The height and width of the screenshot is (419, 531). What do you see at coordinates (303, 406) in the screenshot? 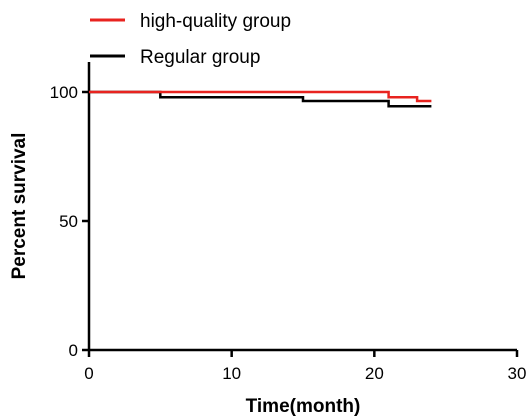
I see `x-axis-title: Time(month)` at bounding box center [303, 406].